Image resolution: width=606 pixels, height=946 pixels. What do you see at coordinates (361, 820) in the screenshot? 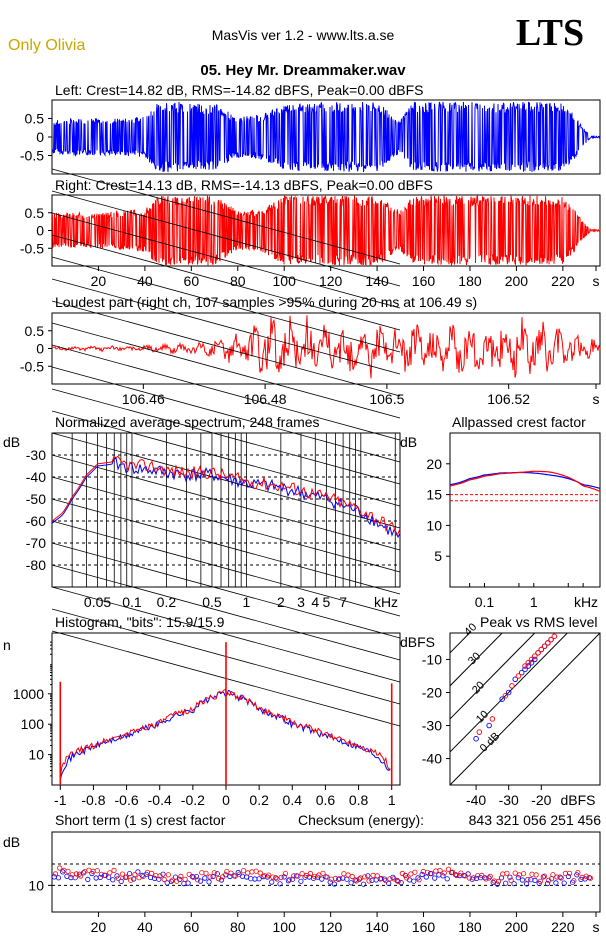
I see `checksum-label: Checksum (energy):` at bounding box center [361, 820].